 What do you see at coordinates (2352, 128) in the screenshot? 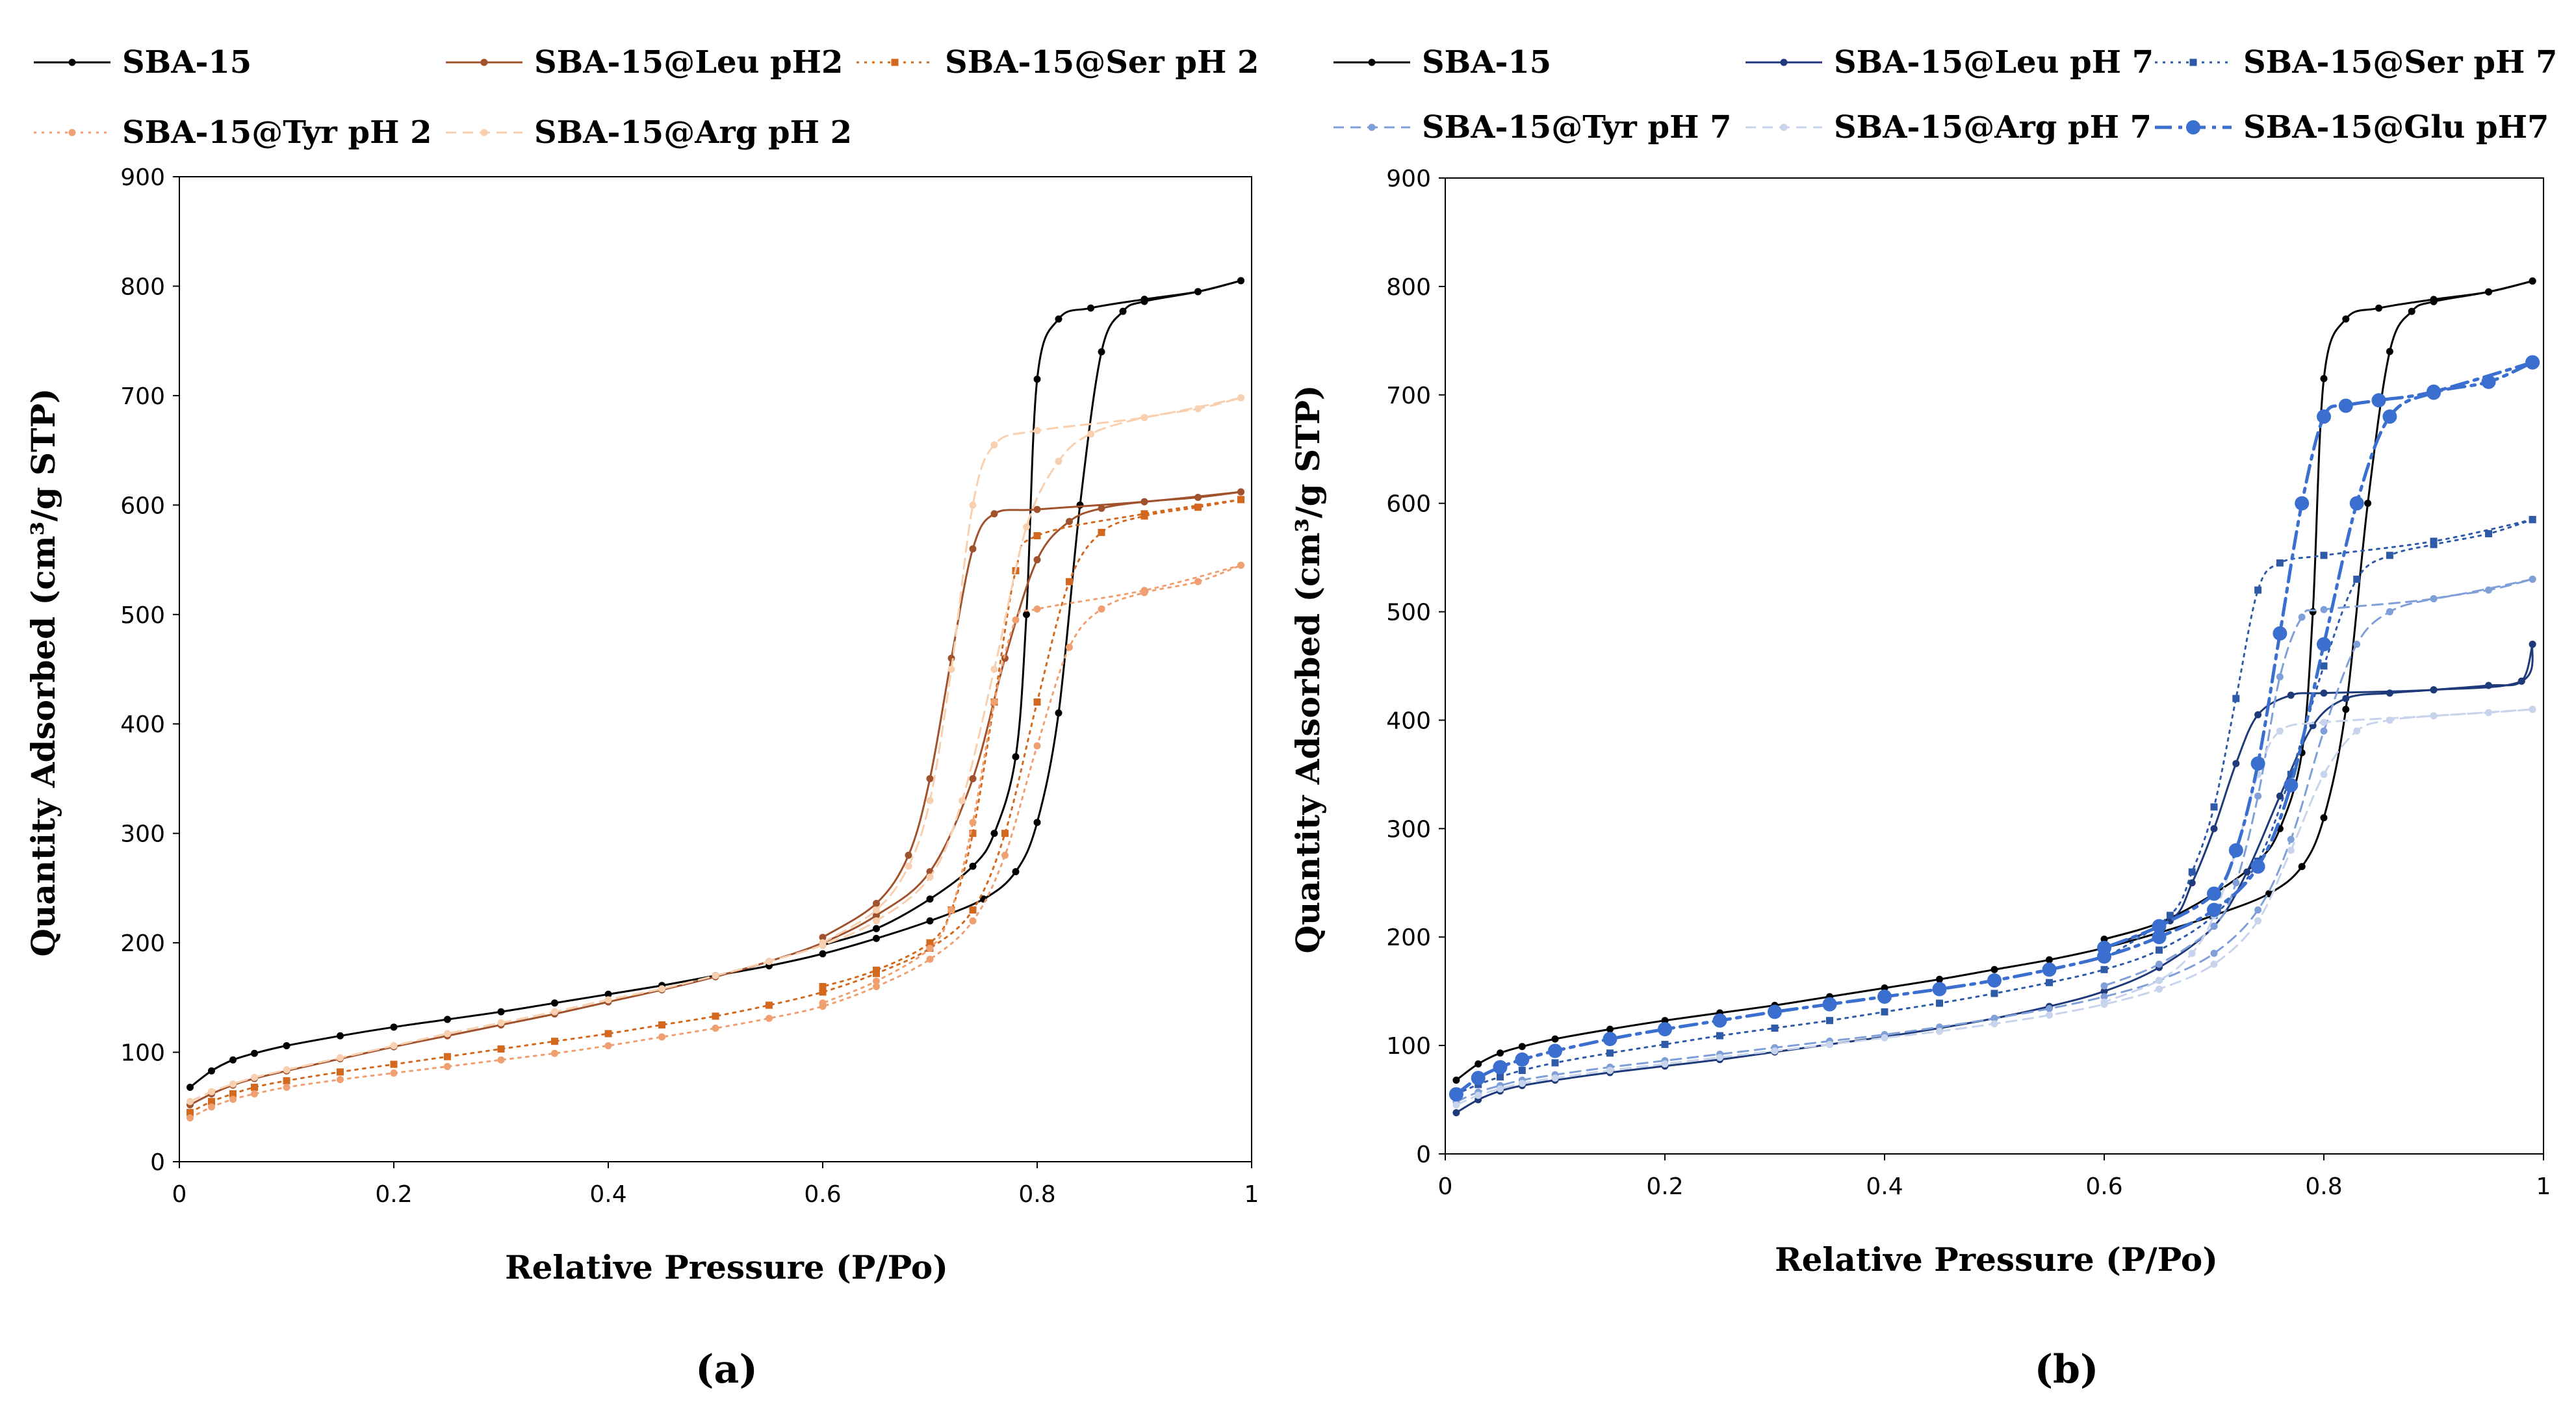
I see `legend-item: SBA-15@Glu pH7` at bounding box center [2352, 128].